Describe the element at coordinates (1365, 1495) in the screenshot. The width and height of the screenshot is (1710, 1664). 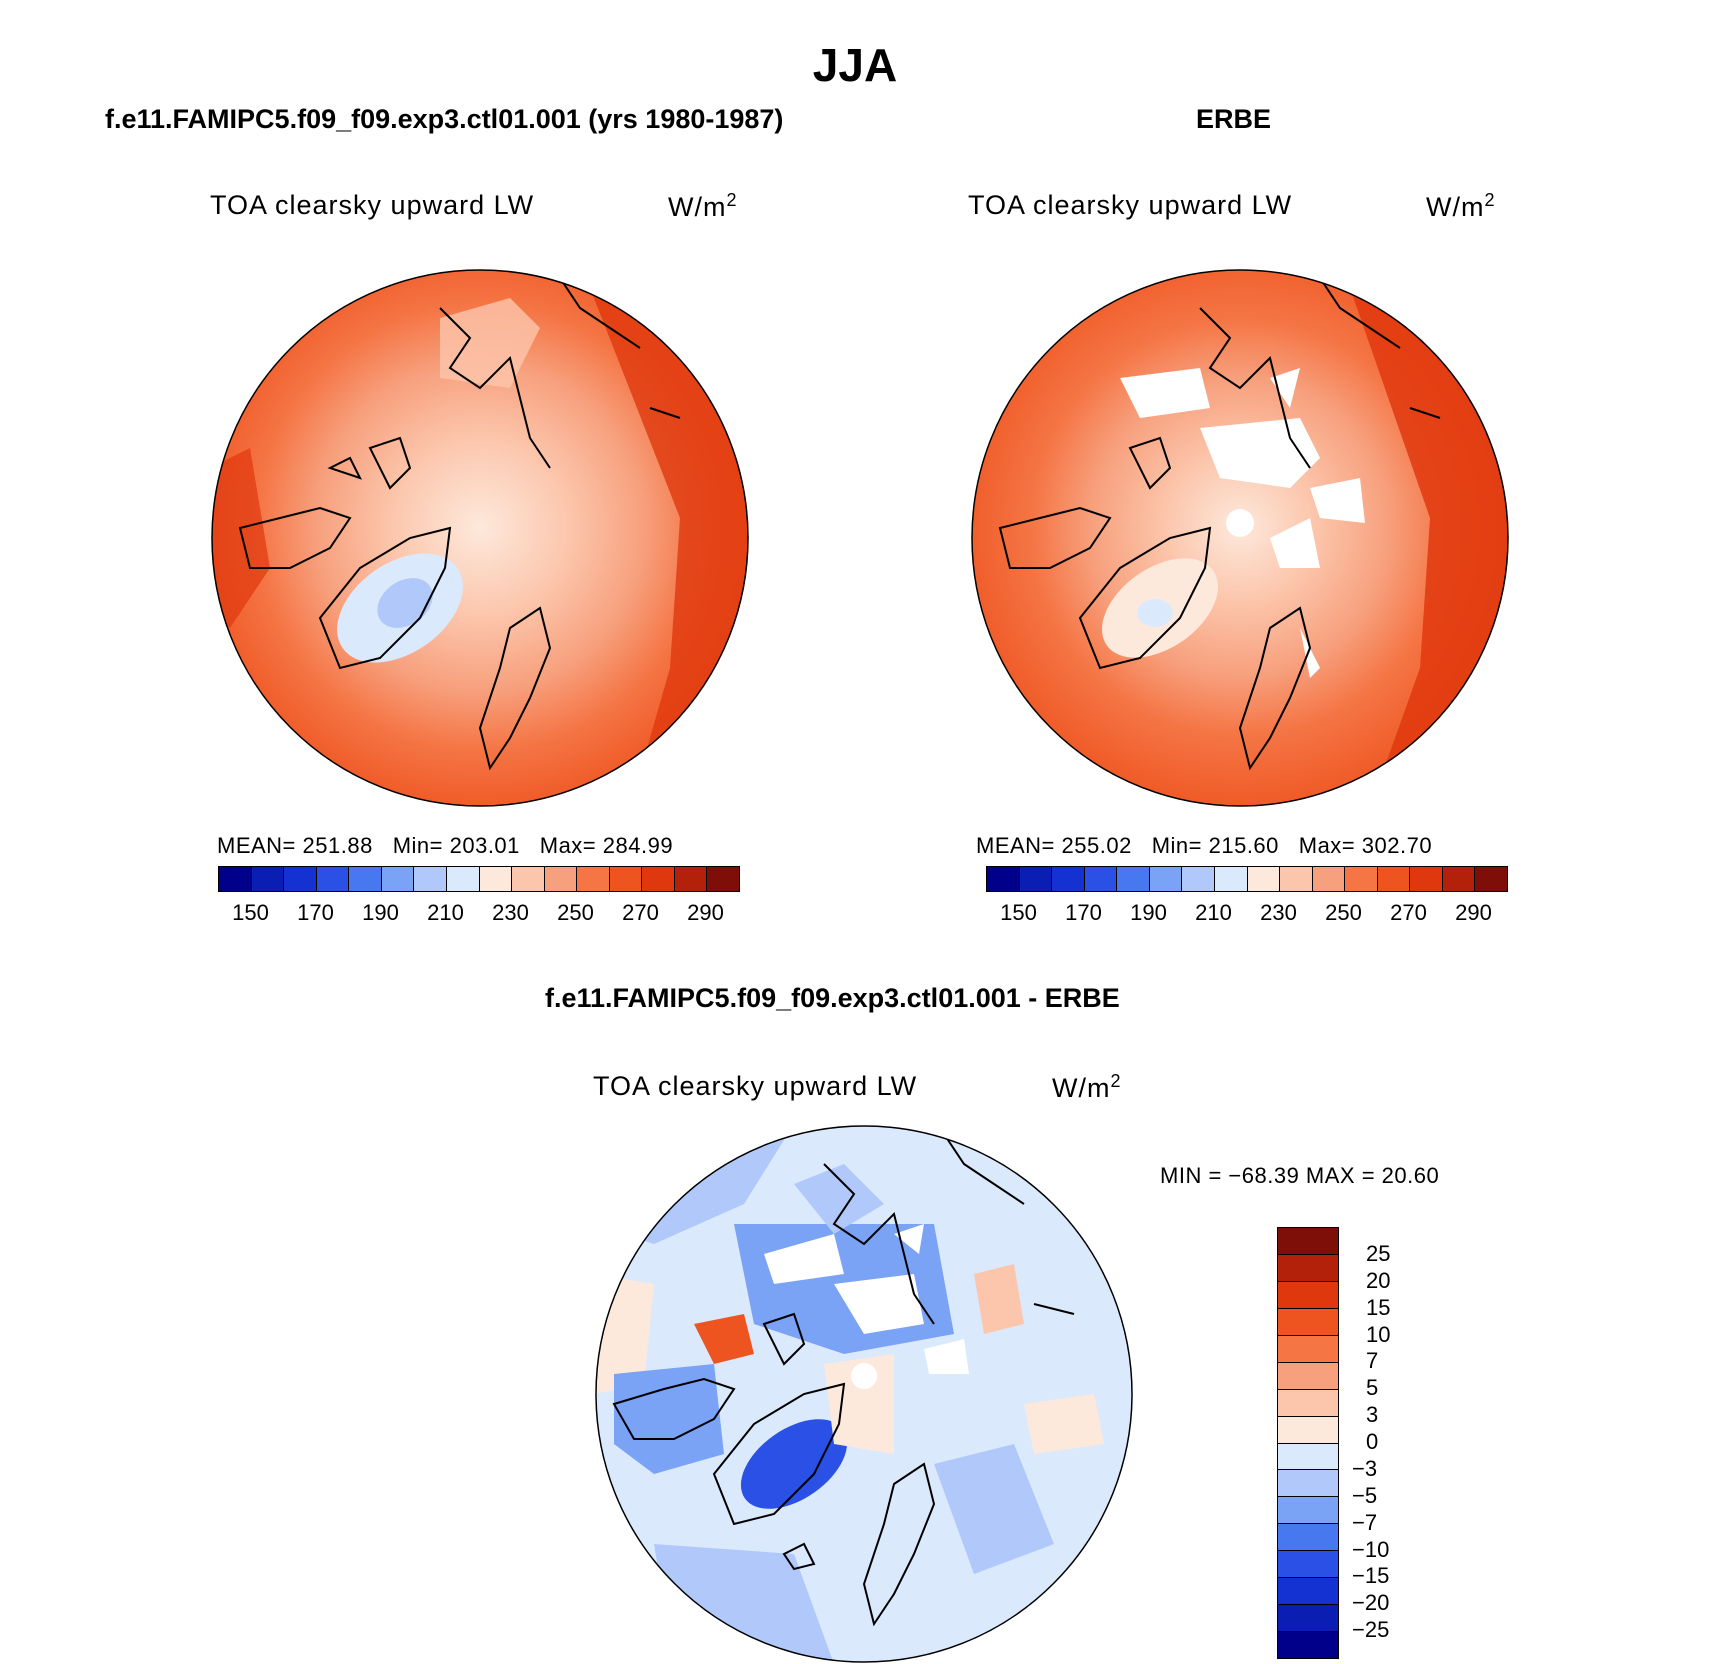
I see `colorbar-tick-label: −5` at that location.